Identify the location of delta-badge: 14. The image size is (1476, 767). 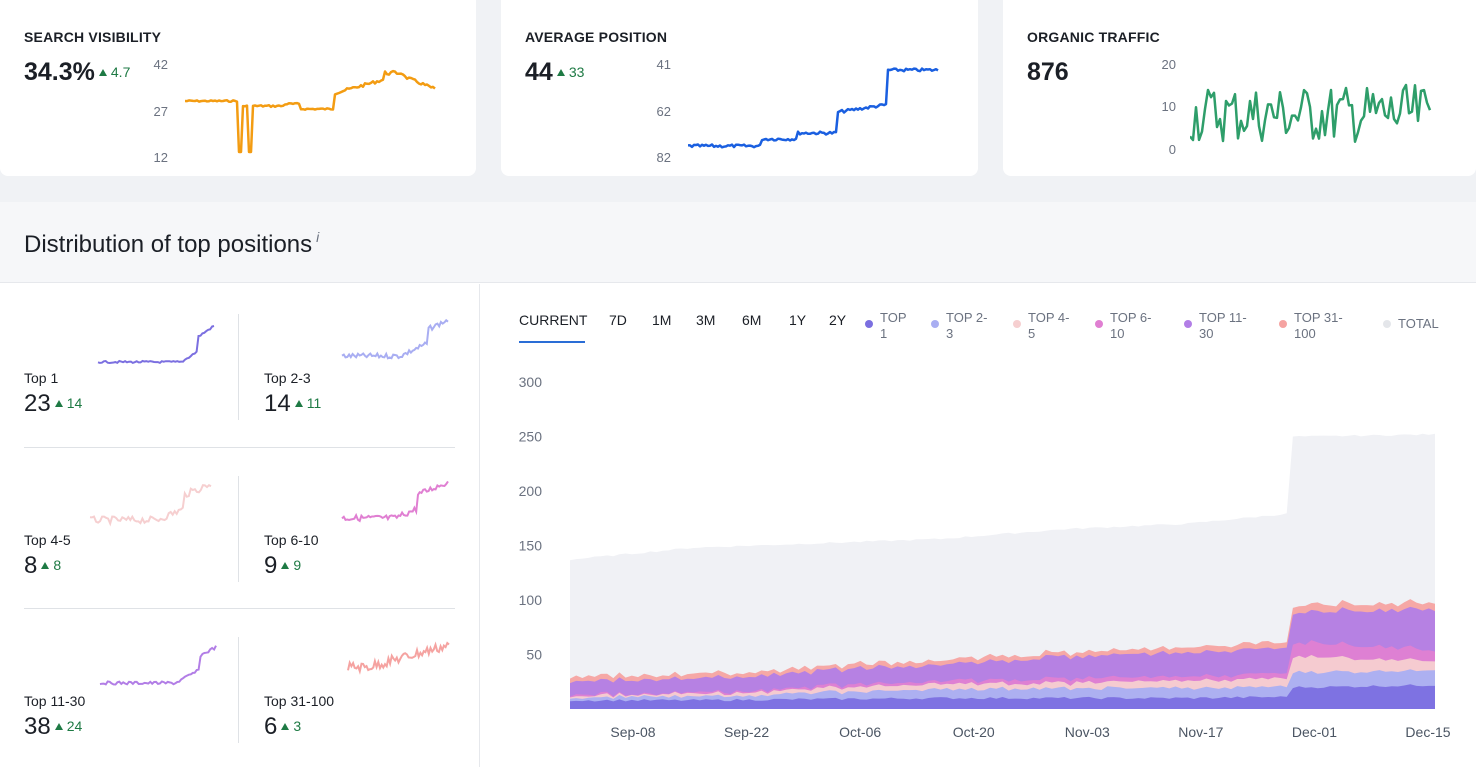
(68, 403).